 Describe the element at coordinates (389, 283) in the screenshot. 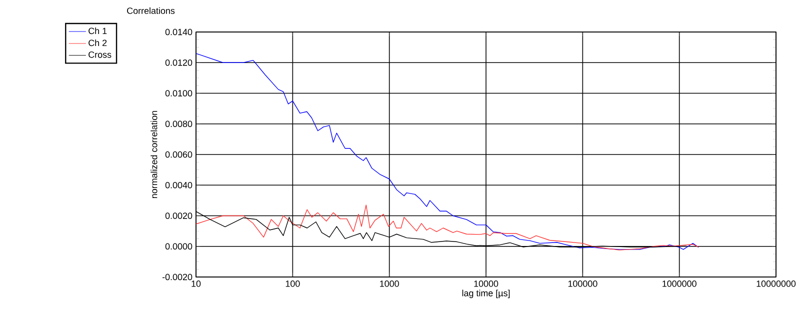

I see `x-tick-label: 1000` at that location.